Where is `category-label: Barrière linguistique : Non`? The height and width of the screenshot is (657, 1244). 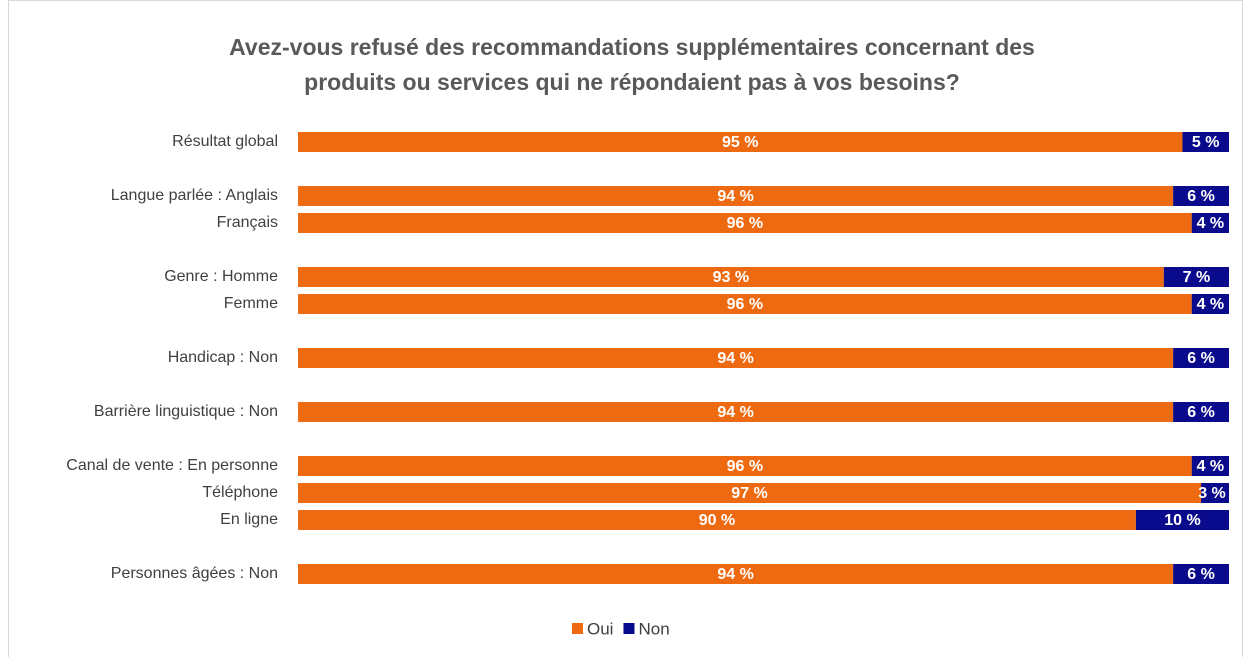
category-label: Barrière linguistique : Non is located at coordinates (186, 411).